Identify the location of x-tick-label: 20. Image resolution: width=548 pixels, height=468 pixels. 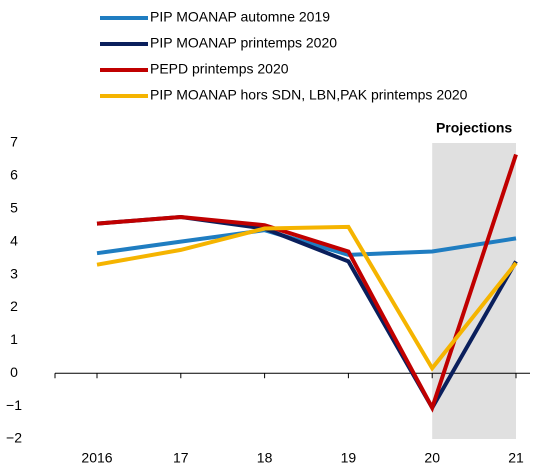
(432, 458).